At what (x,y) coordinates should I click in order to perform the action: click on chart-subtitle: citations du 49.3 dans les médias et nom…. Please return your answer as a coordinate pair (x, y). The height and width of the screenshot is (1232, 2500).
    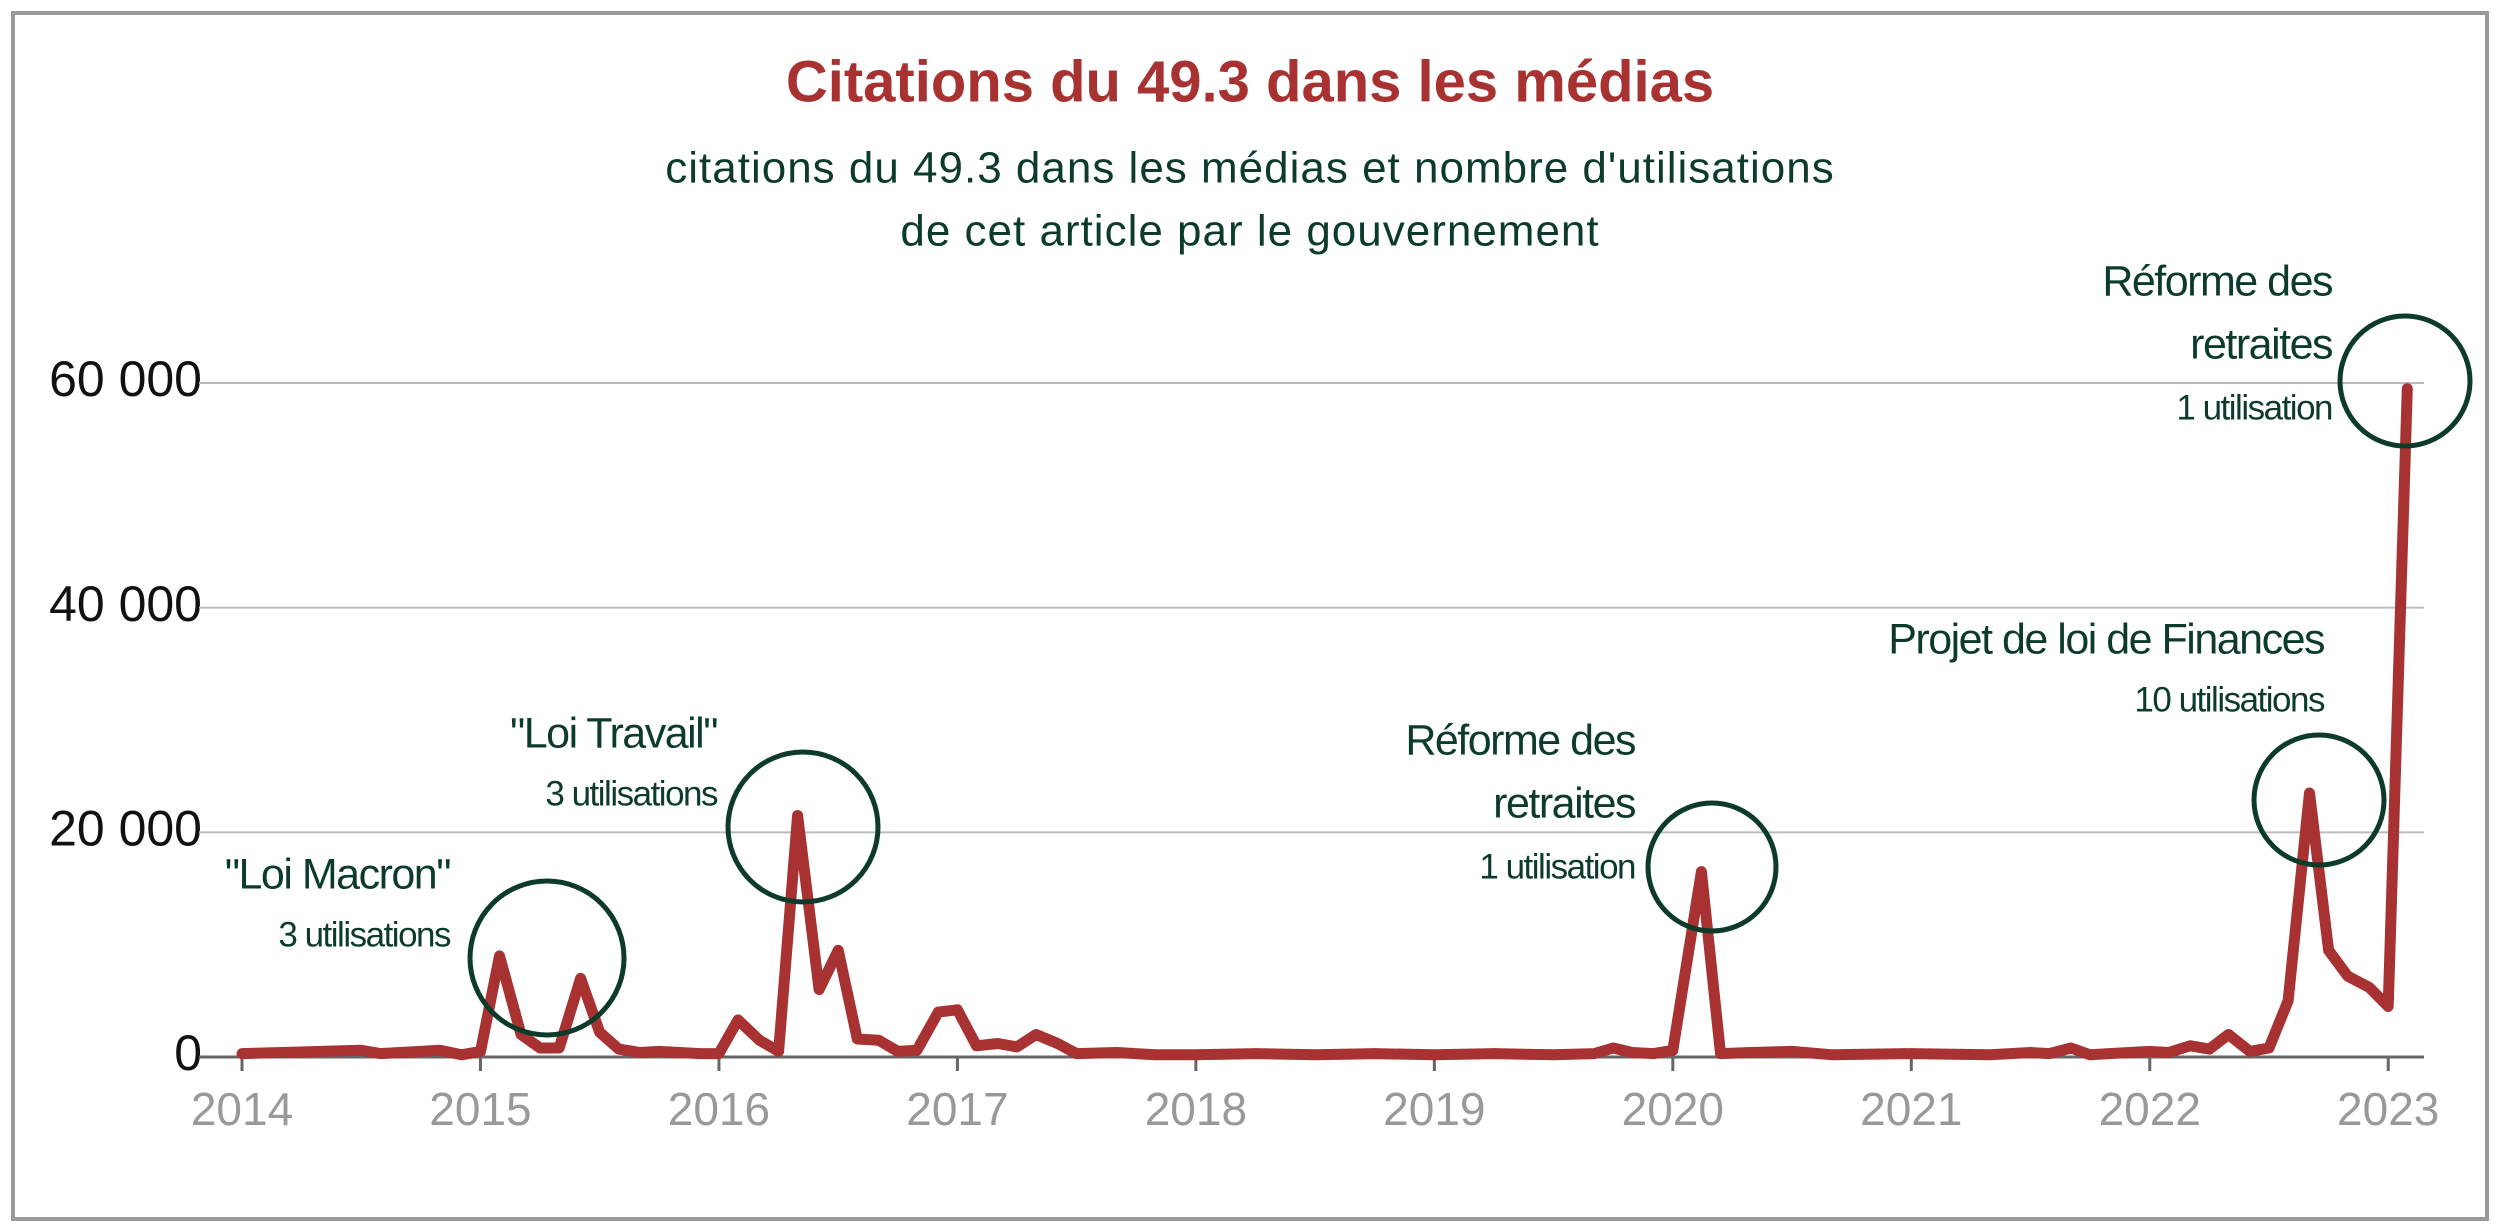
    Looking at the image, I should click on (1249, 168).